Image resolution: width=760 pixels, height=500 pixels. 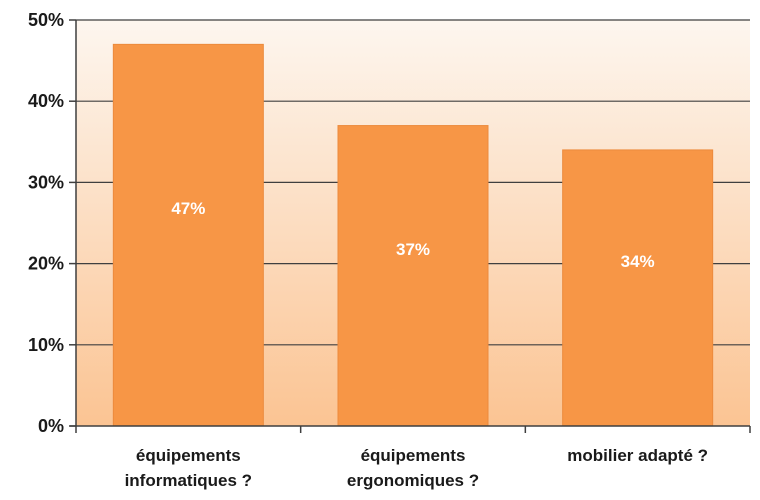 What do you see at coordinates (46, 345) in the screenshot?
I see `y-tick-label: 10%` at bounding box center [46, 345].